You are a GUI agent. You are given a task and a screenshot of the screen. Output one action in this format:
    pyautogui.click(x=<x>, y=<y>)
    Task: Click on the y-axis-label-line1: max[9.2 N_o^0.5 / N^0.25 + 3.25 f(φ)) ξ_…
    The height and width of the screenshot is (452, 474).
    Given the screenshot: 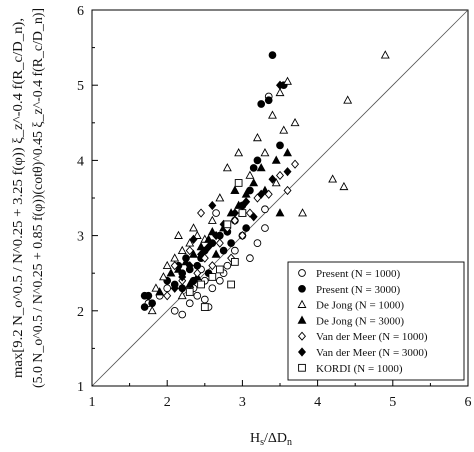 What is the action you would take?
    pyautogui.click(x=18, y=198)
    